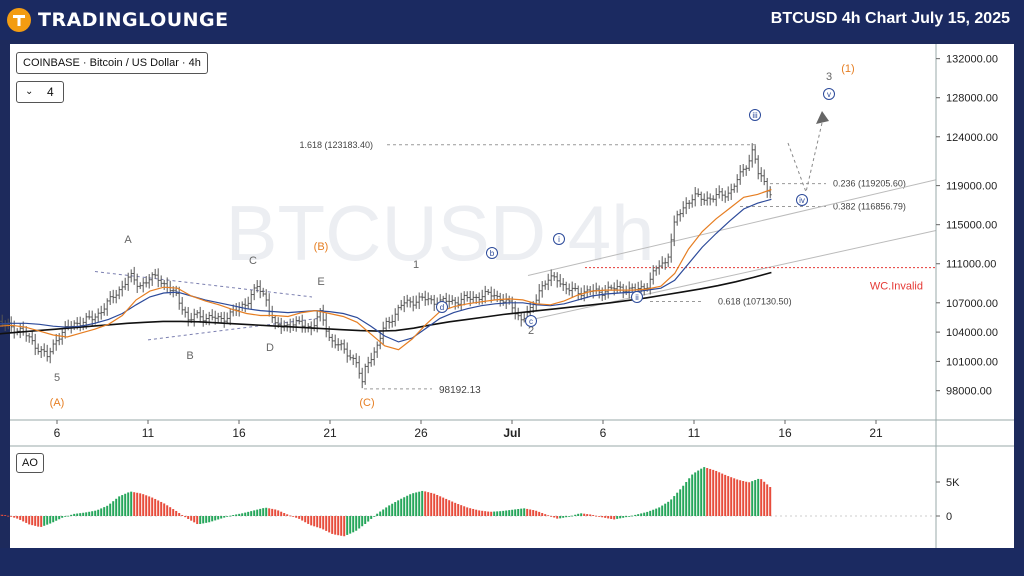 The width and height of the screenshot is (1024, 576). What do you see at coordinates (40, 92) in the screenshot?
I see `indicator-count-toggle: ⌄ 4` at bounding box center [40, 92].